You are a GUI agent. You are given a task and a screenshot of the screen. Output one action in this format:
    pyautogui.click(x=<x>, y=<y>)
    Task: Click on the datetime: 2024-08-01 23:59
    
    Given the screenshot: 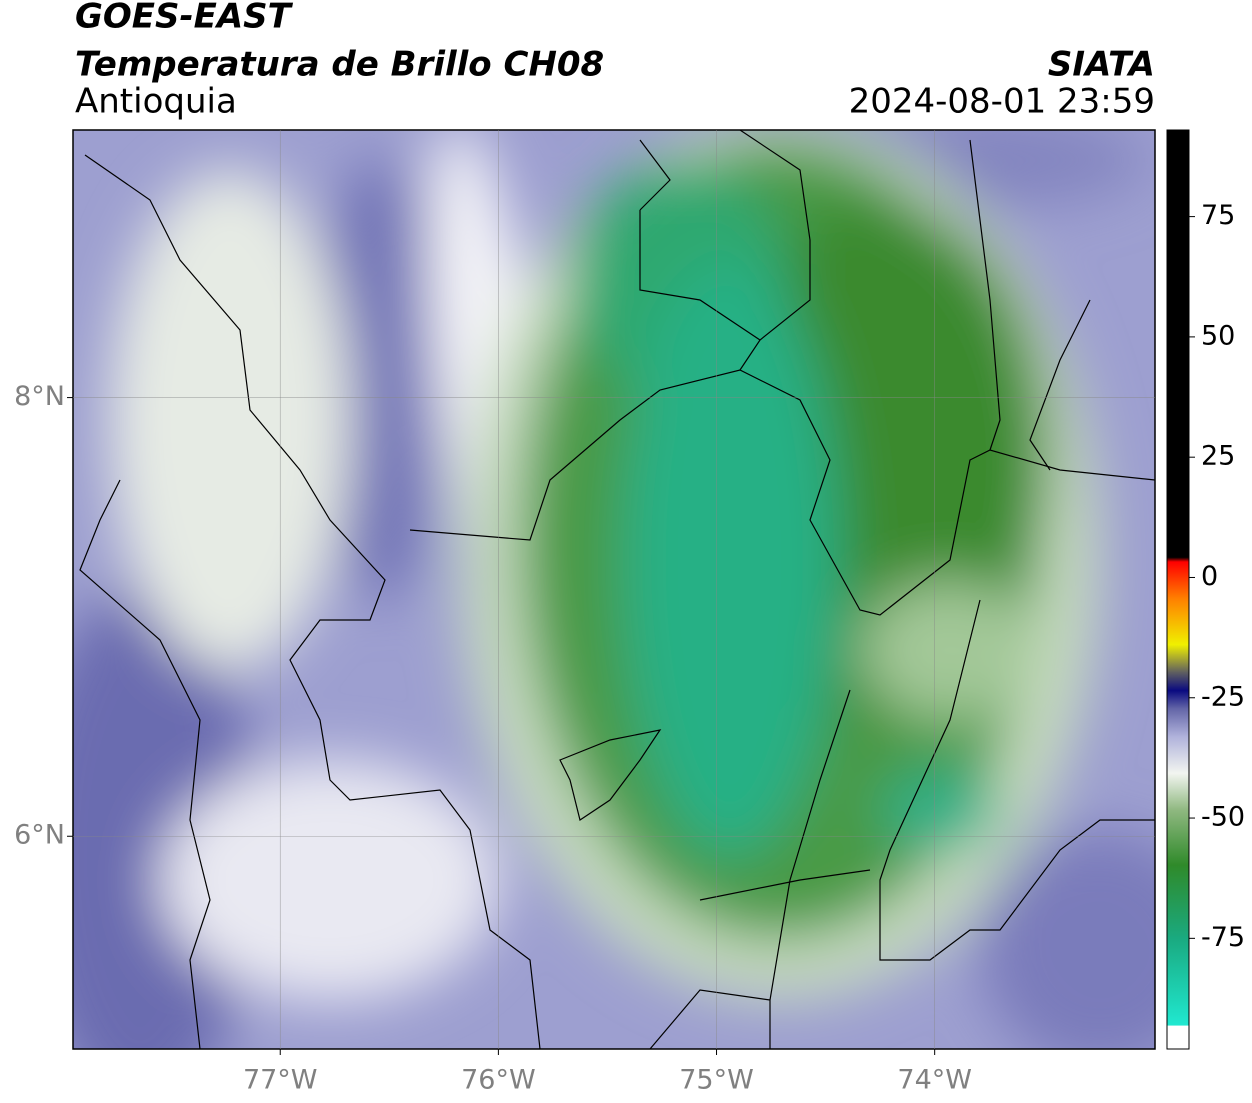 What is the action you would take?
    pyautogui.click(x=1002, y=102)
    